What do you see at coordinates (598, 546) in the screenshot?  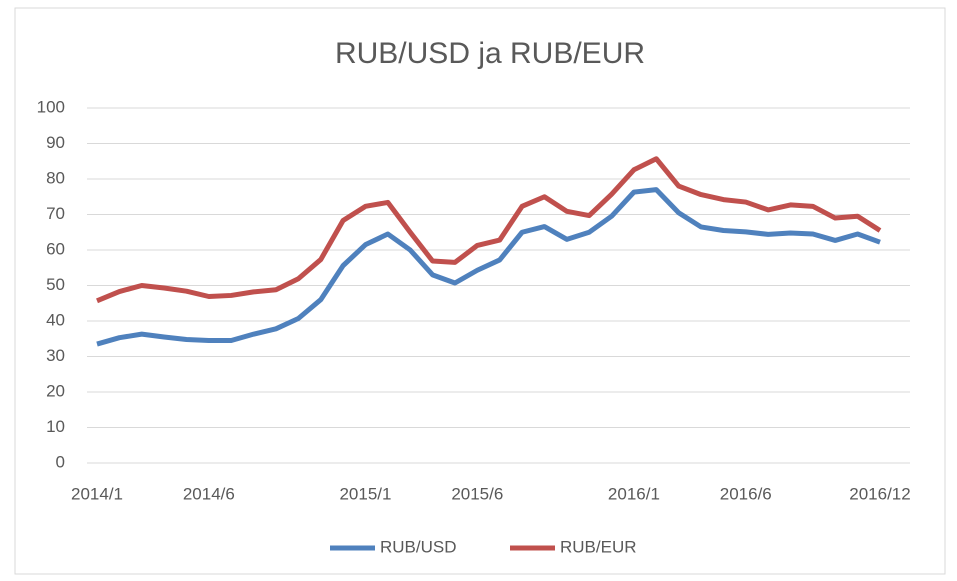 I see `legend-label: RUB/EUR` at bounding box center [598, 546].